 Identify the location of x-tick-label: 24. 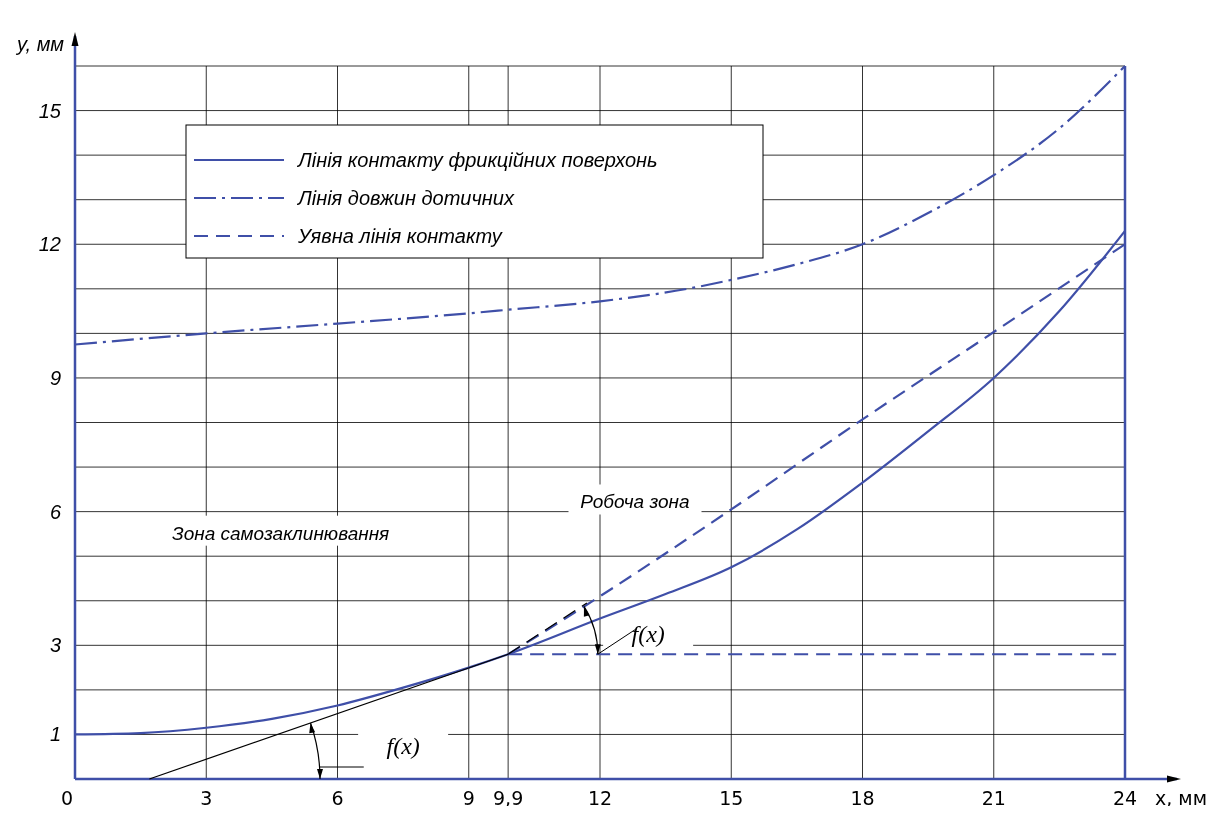
(1125, 798).